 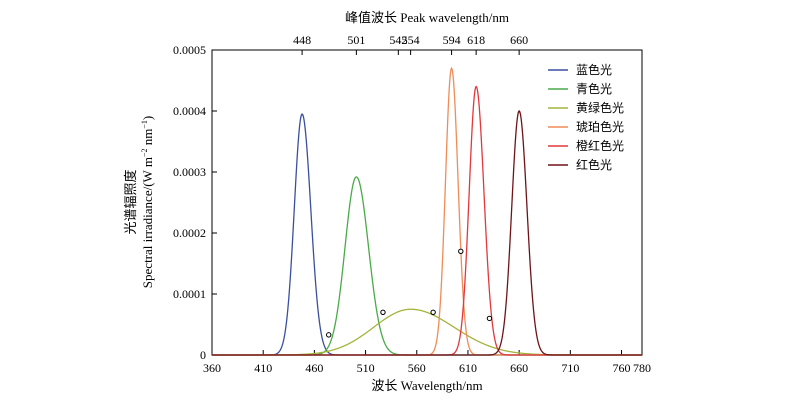 I want to click on y-tick-label-4: 0.0004, so click(x=189, y=111).